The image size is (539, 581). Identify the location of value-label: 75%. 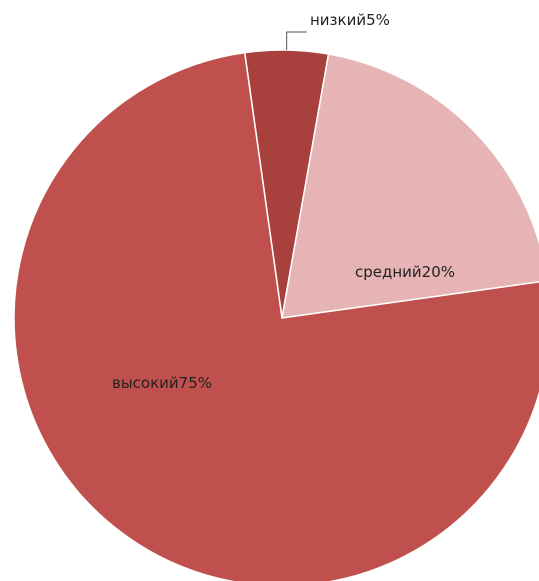
(195, 383).